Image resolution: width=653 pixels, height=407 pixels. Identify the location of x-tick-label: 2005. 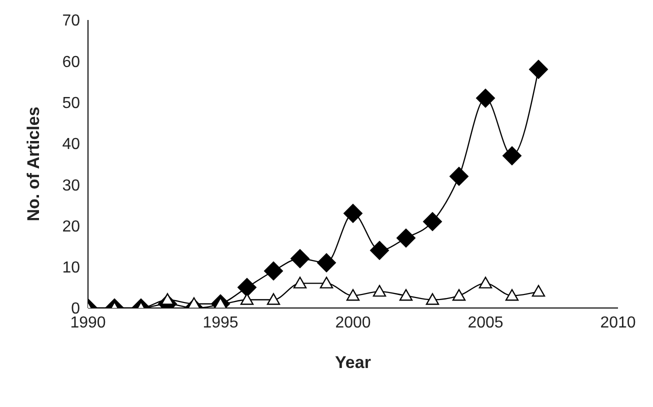
(486, 323).